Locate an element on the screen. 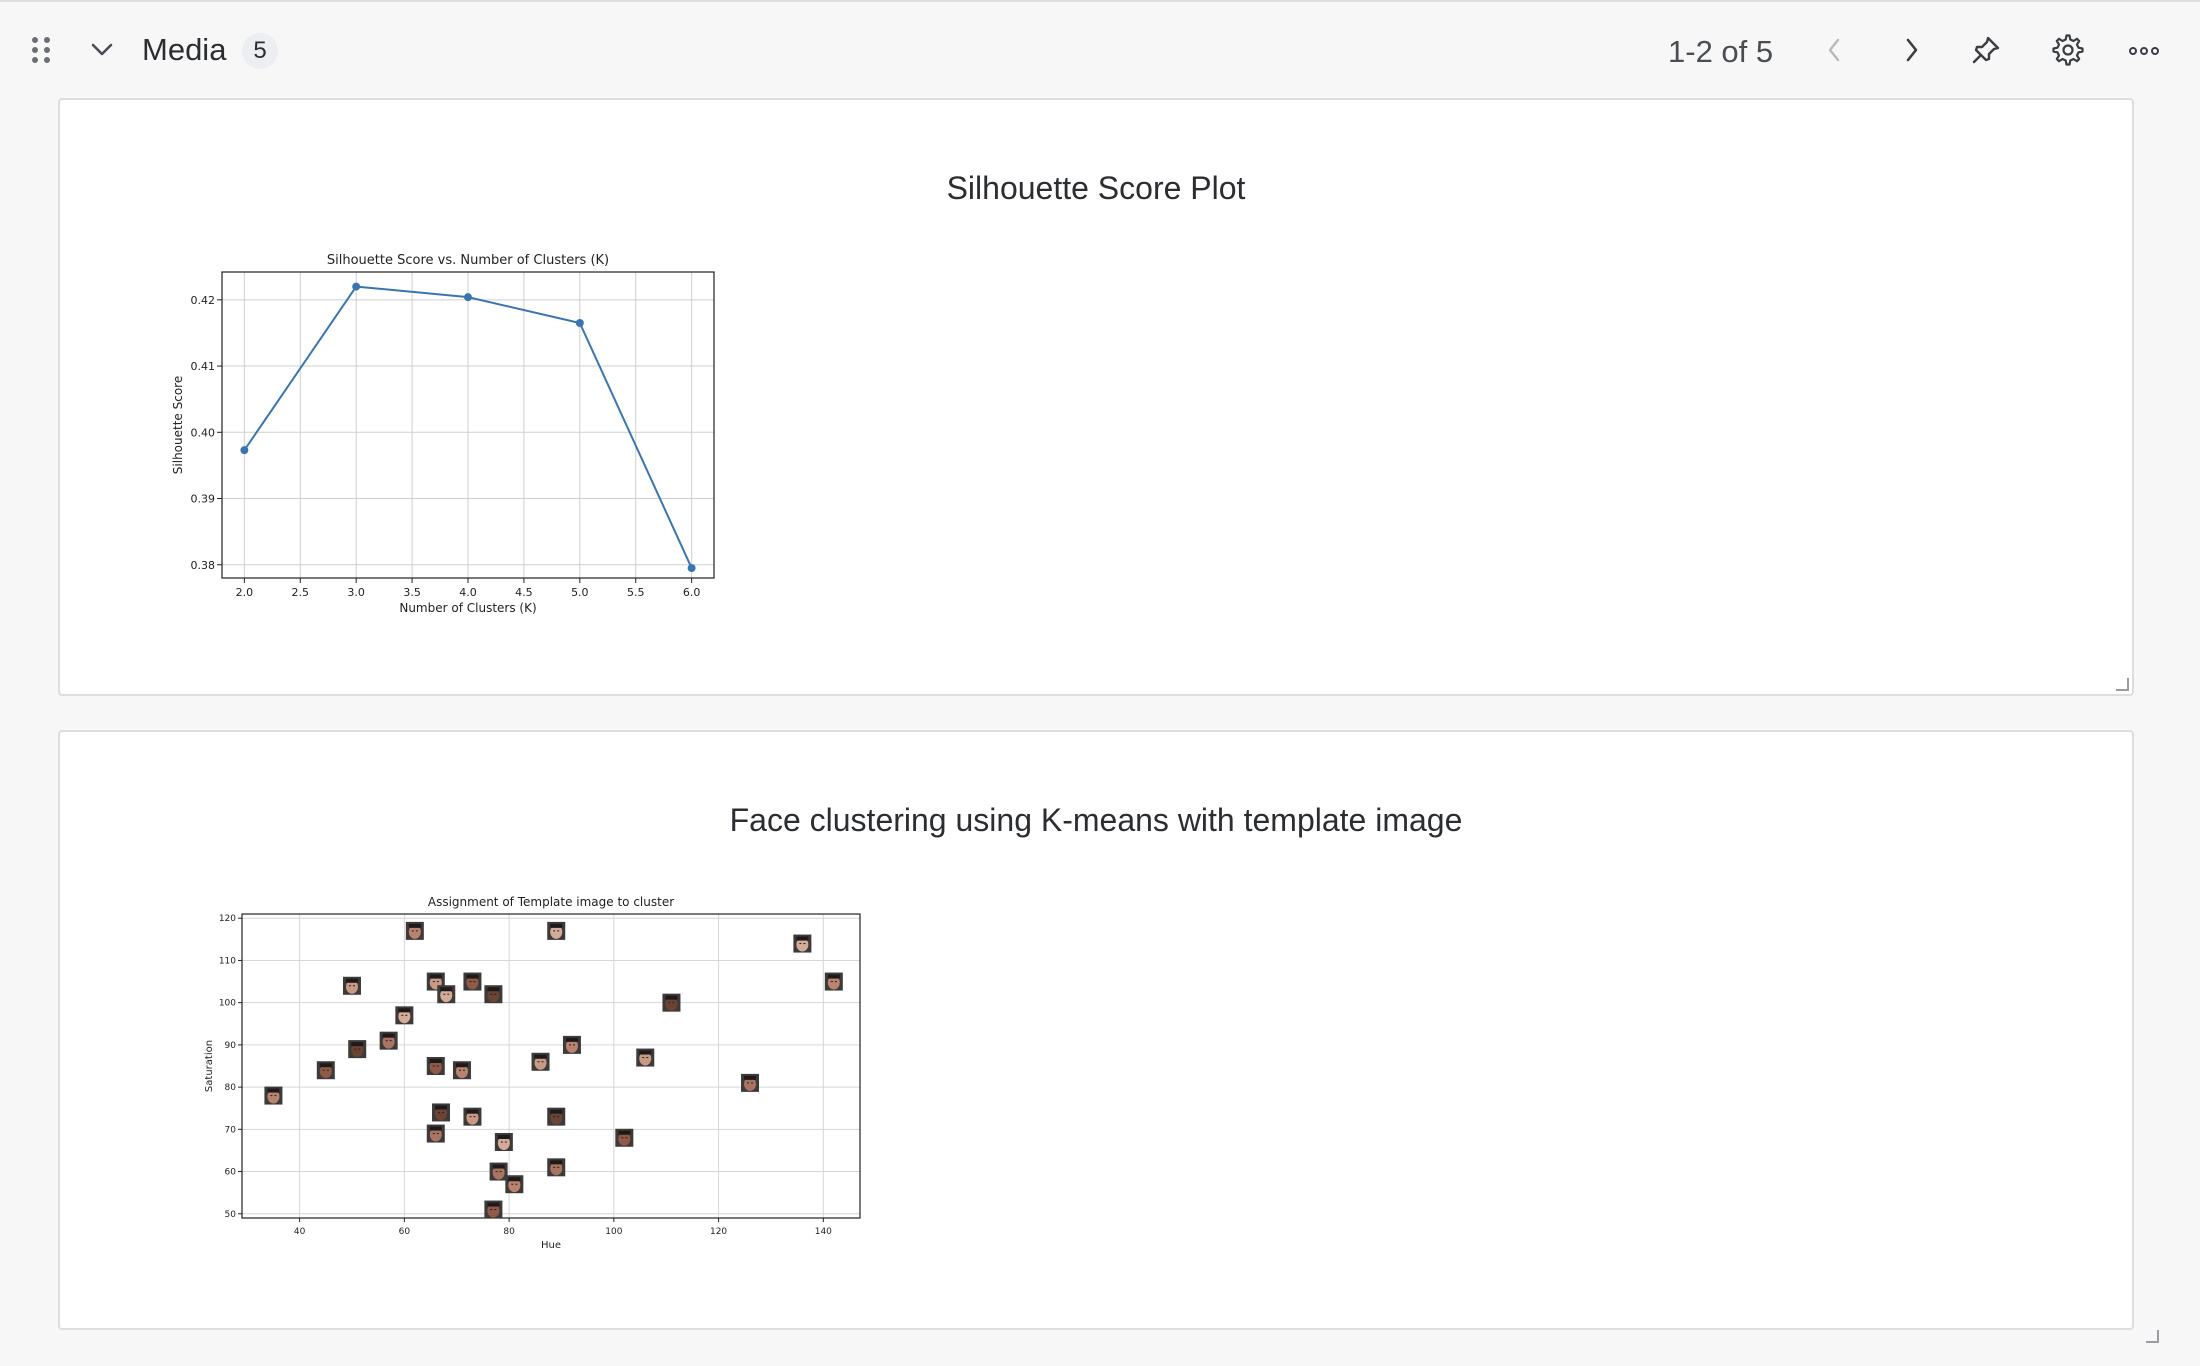 This screenshot has height=1366, width=2200. y-tick-label: 0.41 is located at coordinates (203, 366).